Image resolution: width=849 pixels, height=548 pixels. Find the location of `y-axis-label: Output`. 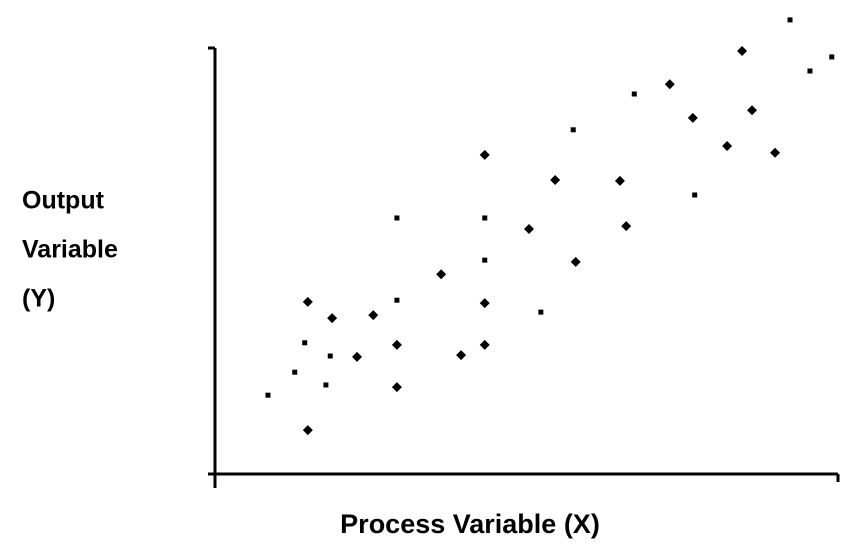

y-axis-label: Output is located at coordinates (63, 201).